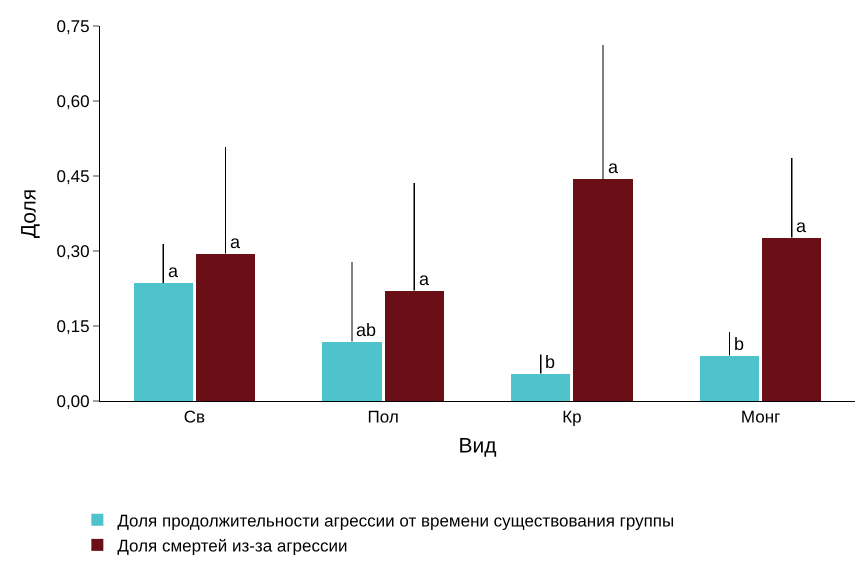 This screenshot has height=572, width=864. I want to click on y-tick-label: 0,30, so click(73, 251).